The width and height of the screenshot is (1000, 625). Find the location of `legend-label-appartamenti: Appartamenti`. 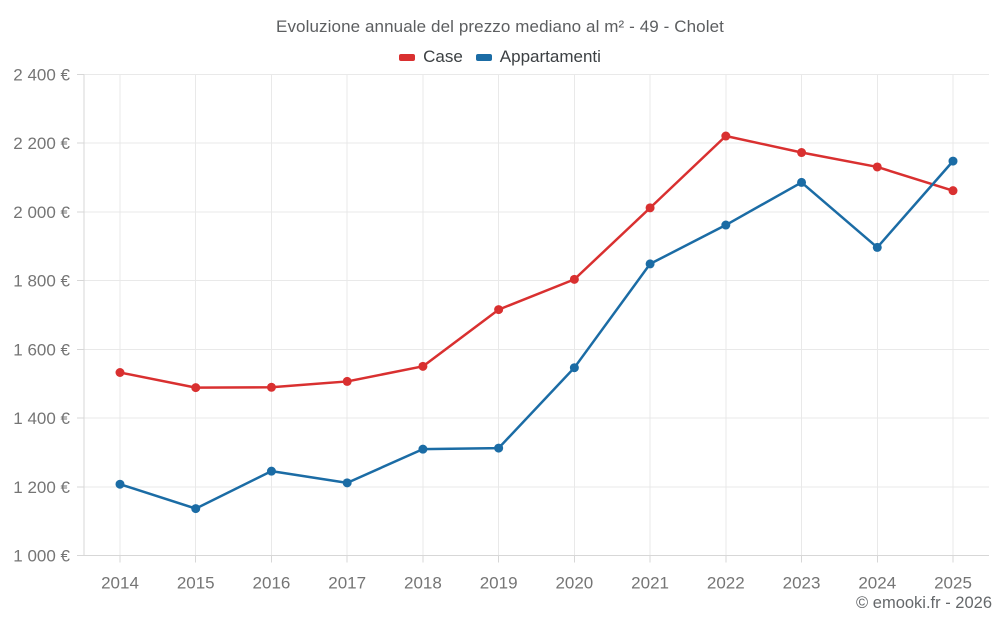

legend-label-appartamenti: Appartamenti is located at coordinates (550, 56).